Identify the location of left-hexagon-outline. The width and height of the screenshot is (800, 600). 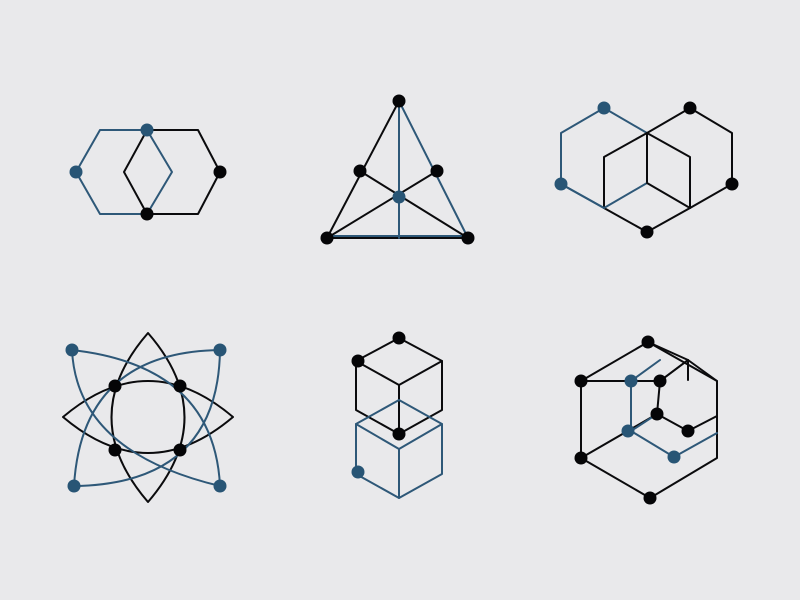
(111, 172).